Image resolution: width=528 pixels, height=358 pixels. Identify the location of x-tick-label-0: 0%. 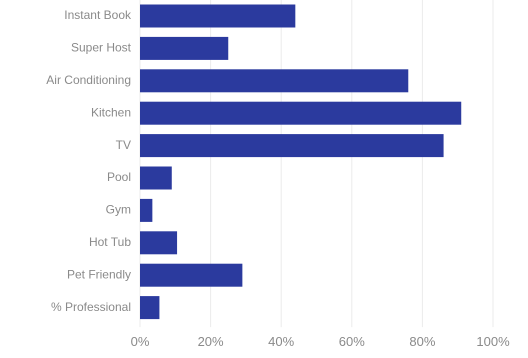
(140, 341).